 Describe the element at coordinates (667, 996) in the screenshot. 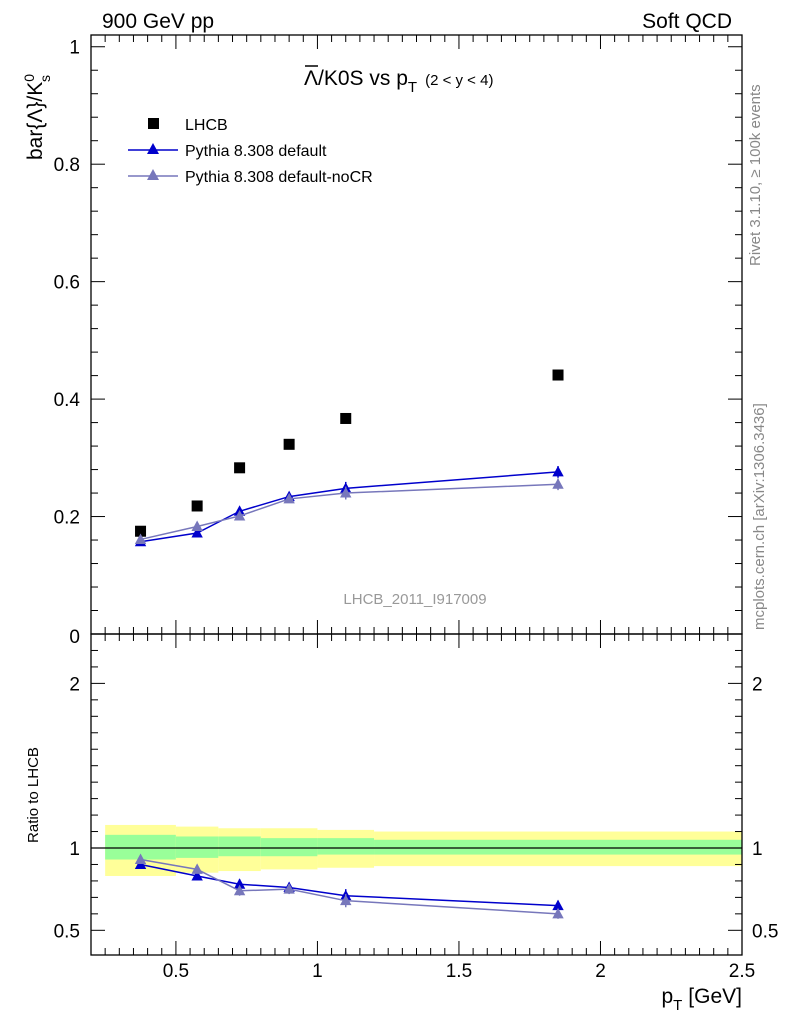

I see `x-axis-label-text: p` at that location.